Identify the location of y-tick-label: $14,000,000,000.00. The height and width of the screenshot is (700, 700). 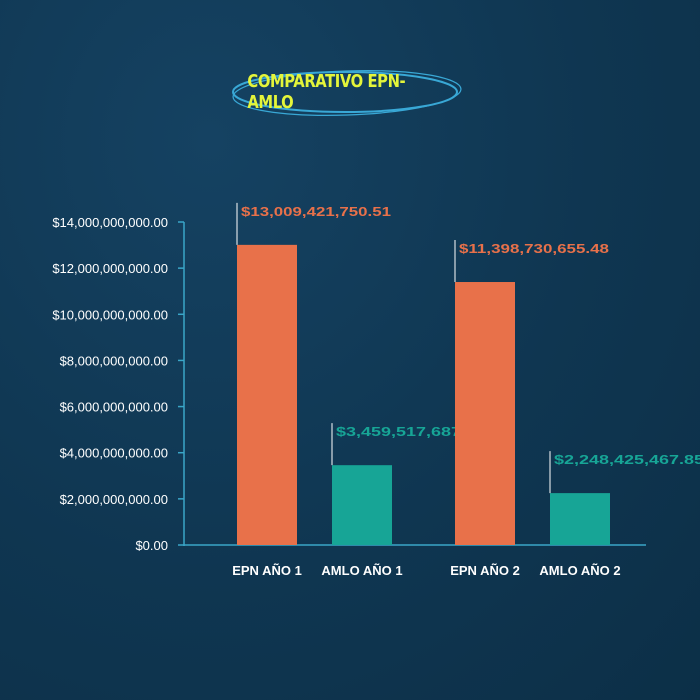
(110, 222).